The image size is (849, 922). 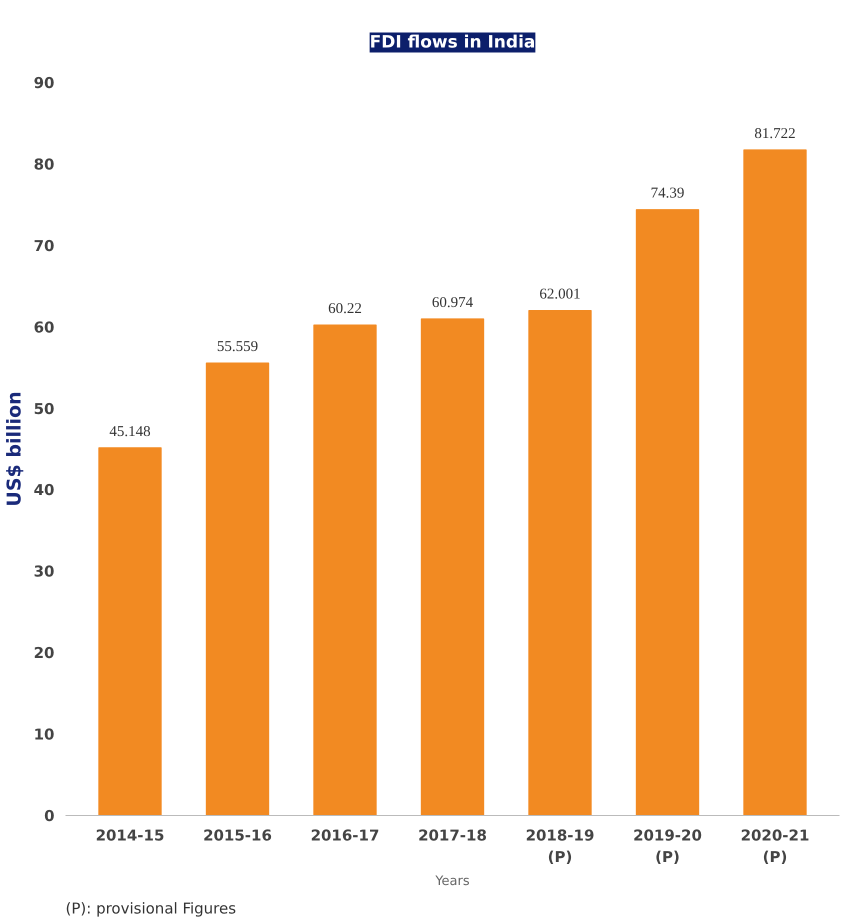 I want to click on x-tick-label: 2017-18, so click(x=452, y=835).